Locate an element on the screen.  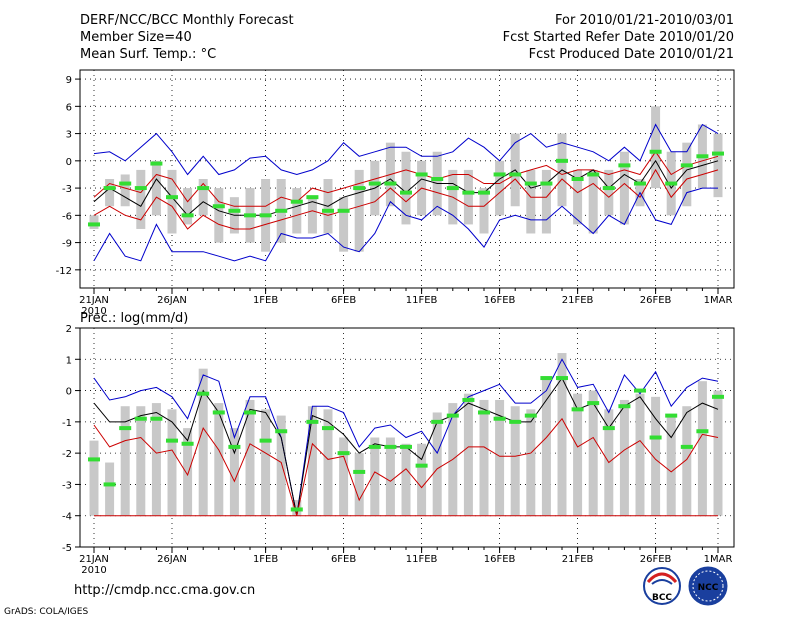
temp-xtick-label: 21FEB is located at coordinates (578, 300).